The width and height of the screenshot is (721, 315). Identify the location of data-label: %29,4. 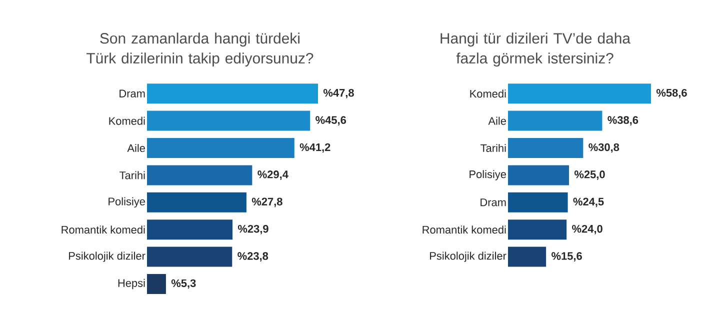
(273, 175).